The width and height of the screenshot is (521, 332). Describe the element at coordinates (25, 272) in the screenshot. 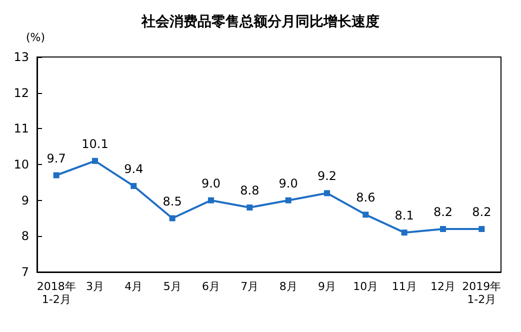

I see `y-tick-label: 7` at that location.